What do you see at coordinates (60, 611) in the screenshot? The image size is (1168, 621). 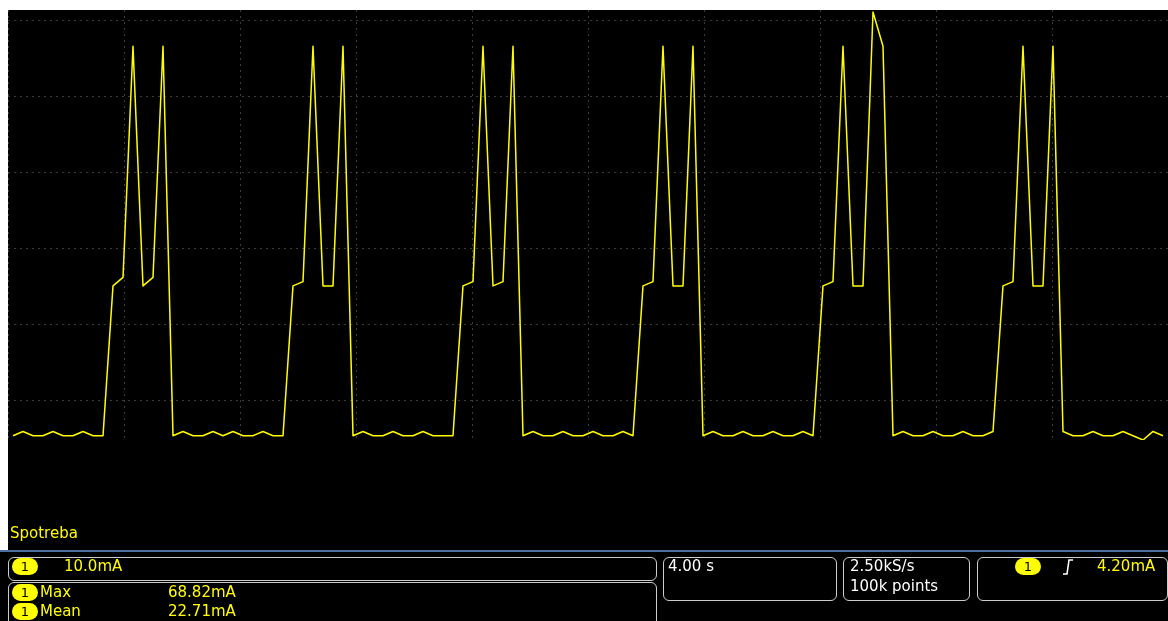 I see `text: Mean` at bounding box center [60, 611].